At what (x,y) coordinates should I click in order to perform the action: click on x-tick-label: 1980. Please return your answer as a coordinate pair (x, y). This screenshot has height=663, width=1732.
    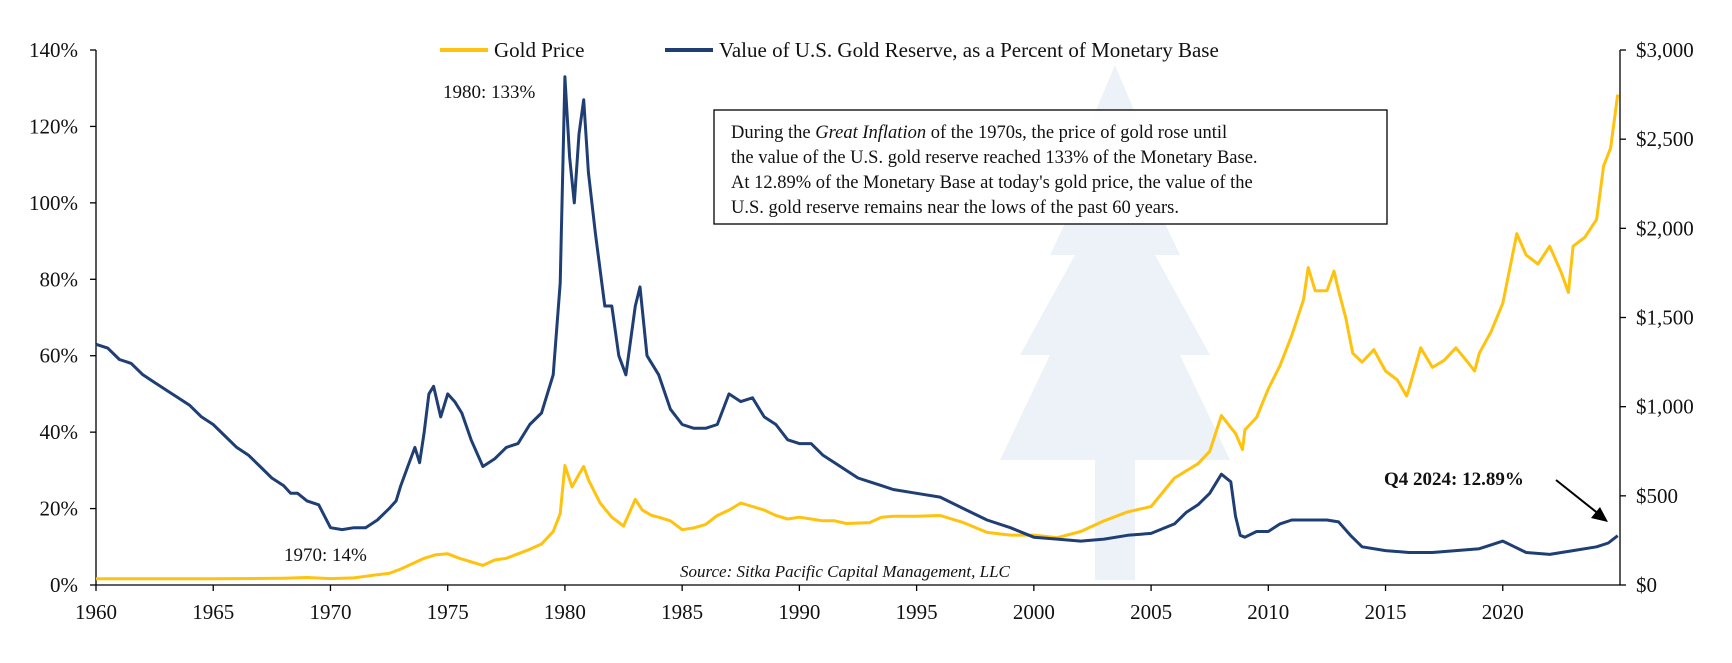
    Looking at the image, I should click on (565, 612).